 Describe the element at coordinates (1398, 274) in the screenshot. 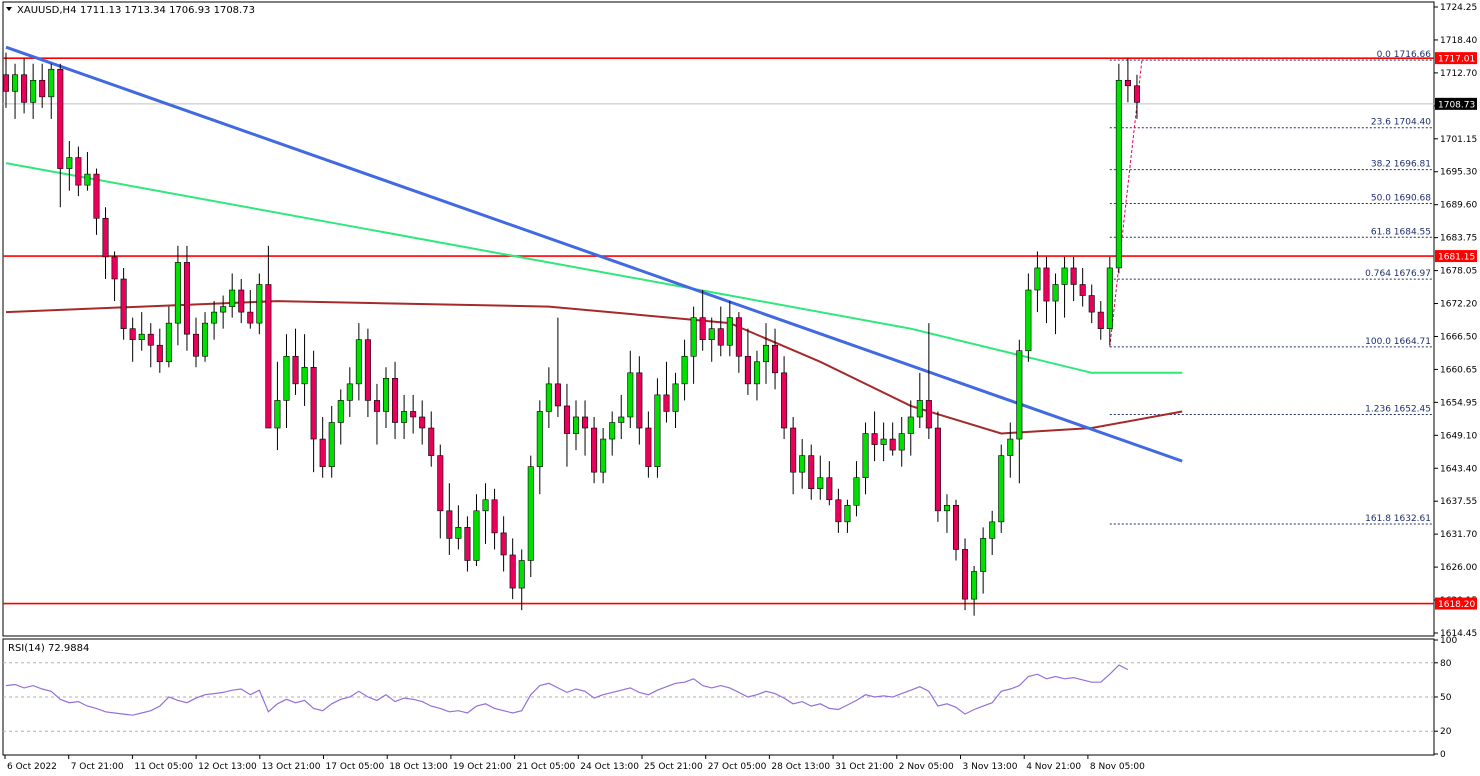

I see `fib-label-5: 0.764 1676.97` at that location.